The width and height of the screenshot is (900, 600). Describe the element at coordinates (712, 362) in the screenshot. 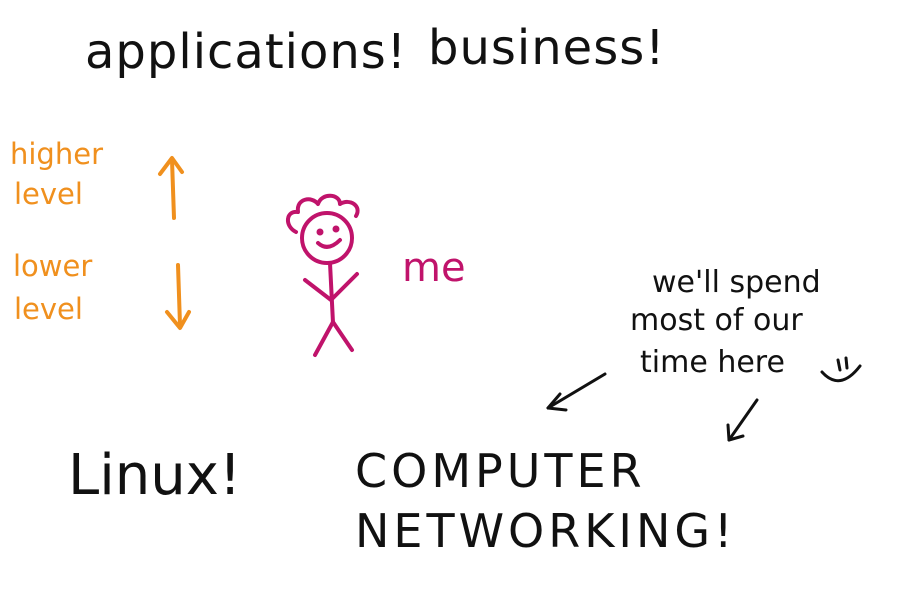

I see `note-line3: time here` at that location.